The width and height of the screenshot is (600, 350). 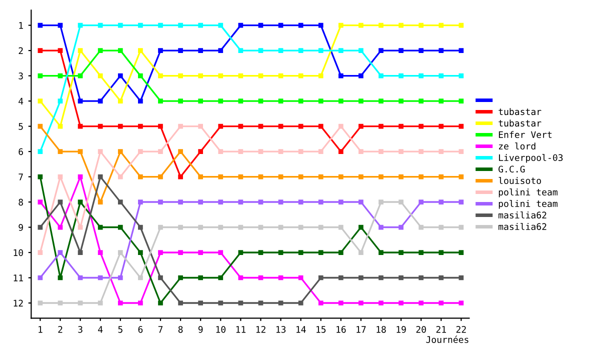 I want to click on legend-label: masilia62, so click(x=522, y=215).